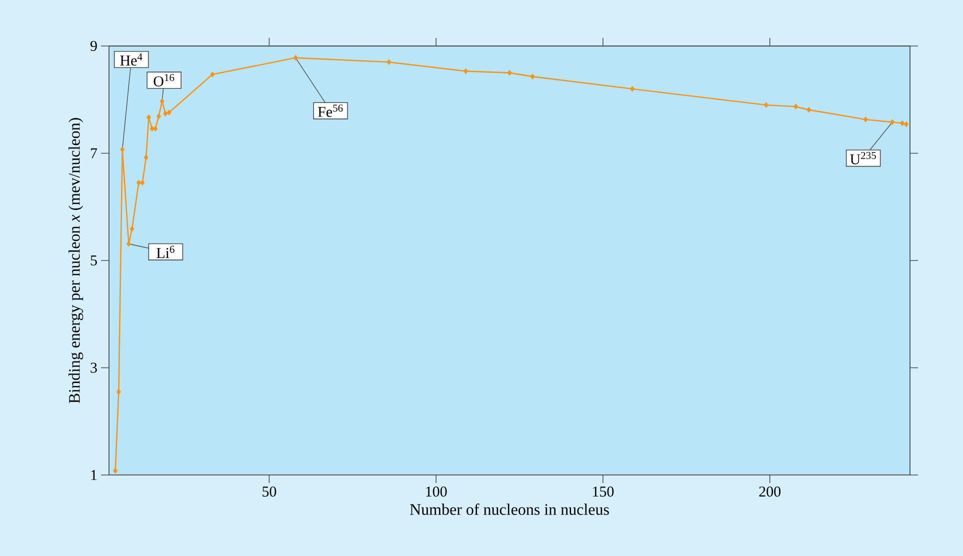 This screenshot has height=556, width=963. I want to click on x-tick-label: 100, so click(436, 491).